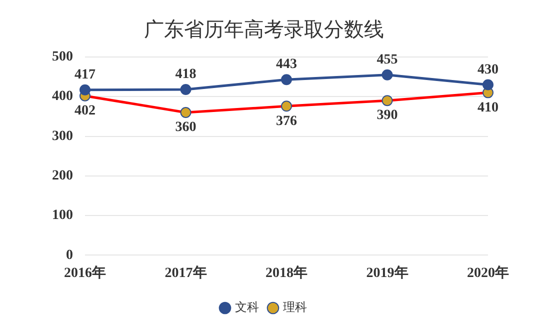 This screenshot has height=324, width=558. What do you see at coordinates (185, 273) in the screenshot?
I see `x-tick-label: 2017年` at bounding box center [185, 273].